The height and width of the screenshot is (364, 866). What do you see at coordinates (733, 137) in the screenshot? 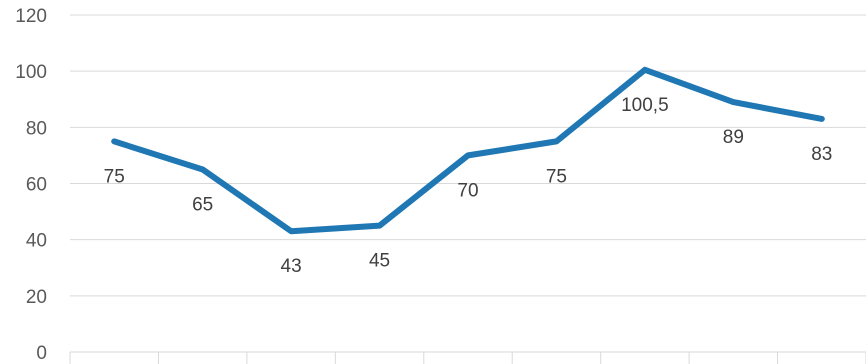
I see `data-label: 89` at bounding box center [733, 137].